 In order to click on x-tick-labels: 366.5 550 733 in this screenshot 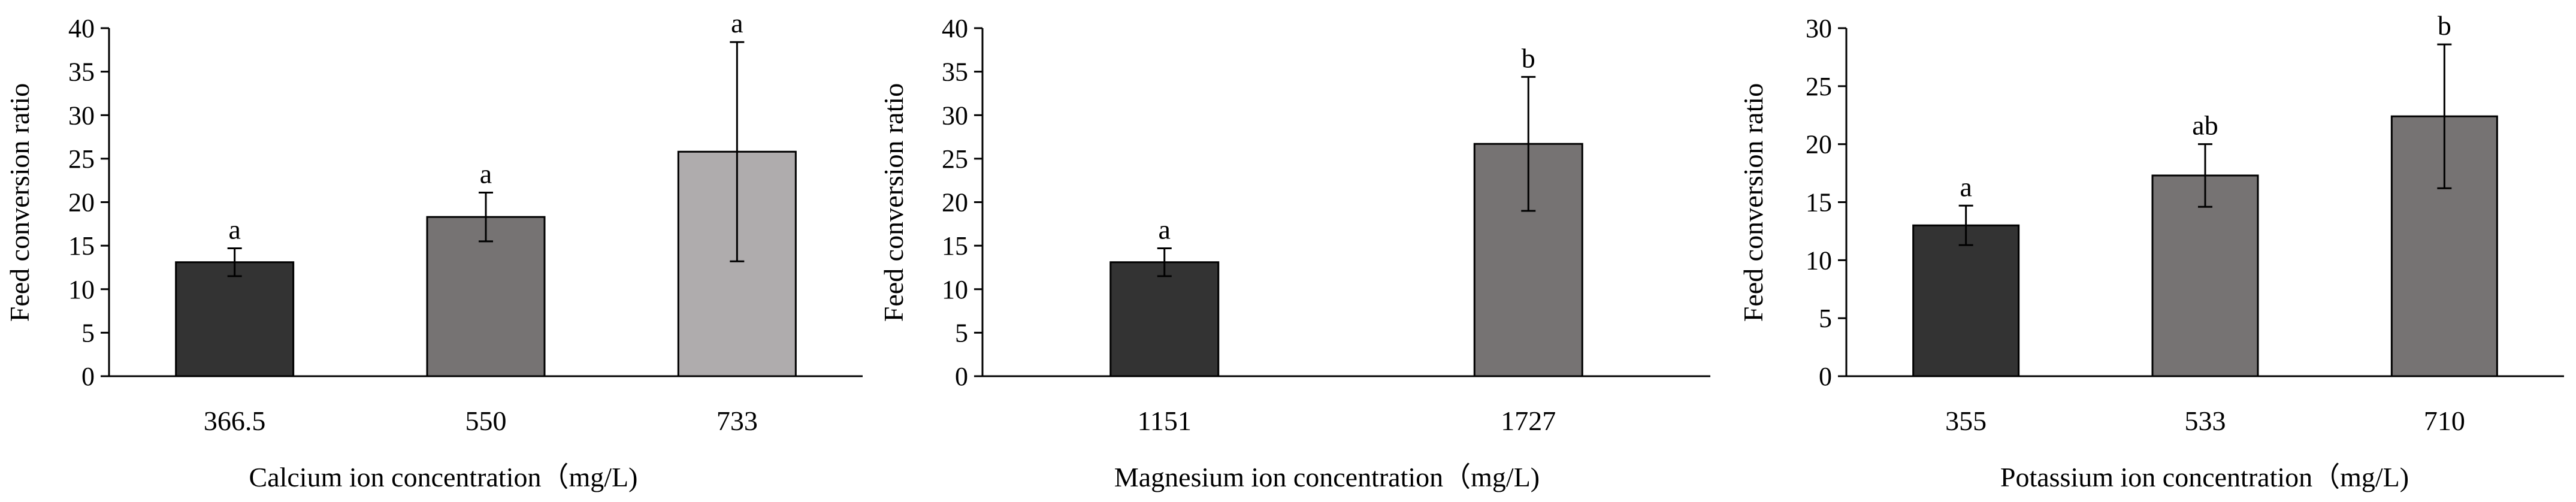, I will do `click(481, 421)`.